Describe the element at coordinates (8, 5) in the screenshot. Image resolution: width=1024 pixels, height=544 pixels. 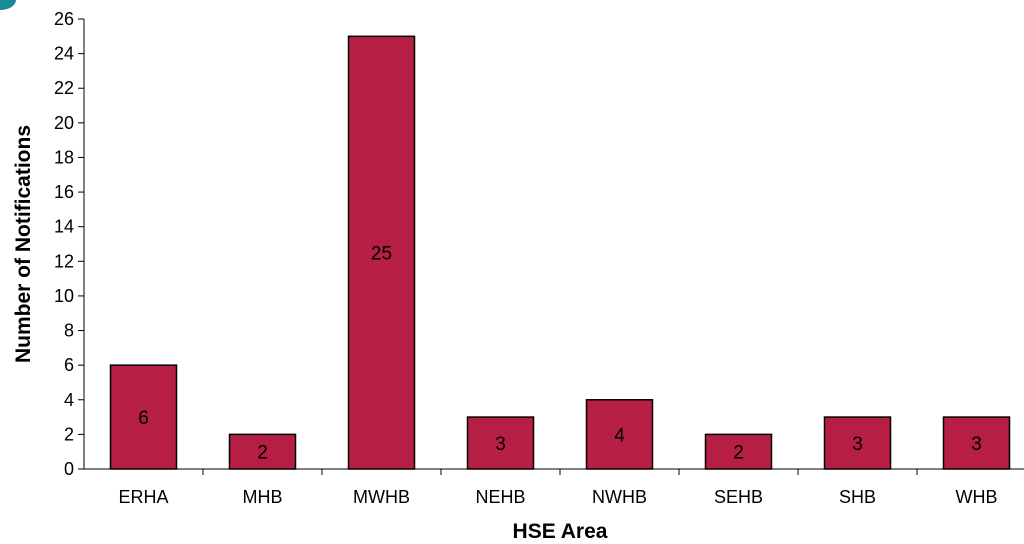
I see `corner-logo-fragment` at that location.